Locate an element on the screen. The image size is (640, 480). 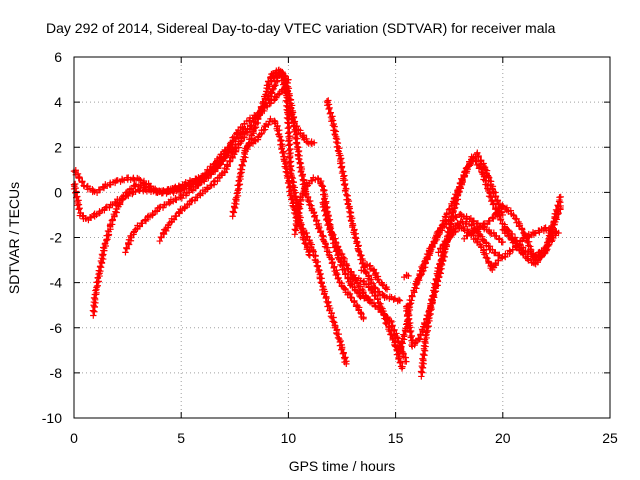
y-axis-label: SDTVAR / TECUs is located at coordinates (14, 238).